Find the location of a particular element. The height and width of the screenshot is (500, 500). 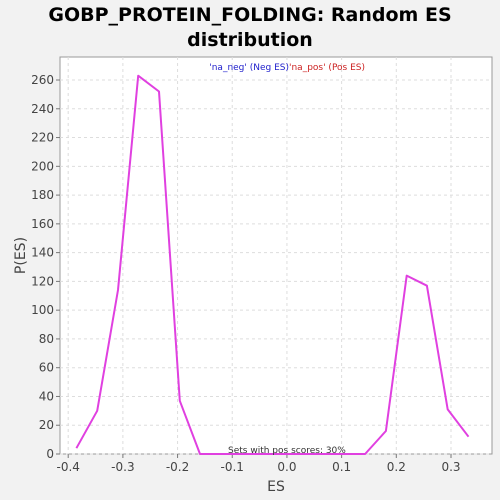

pos-scores-annotation: Sets with pos scores: 30% is located at coordinates (287, 451).